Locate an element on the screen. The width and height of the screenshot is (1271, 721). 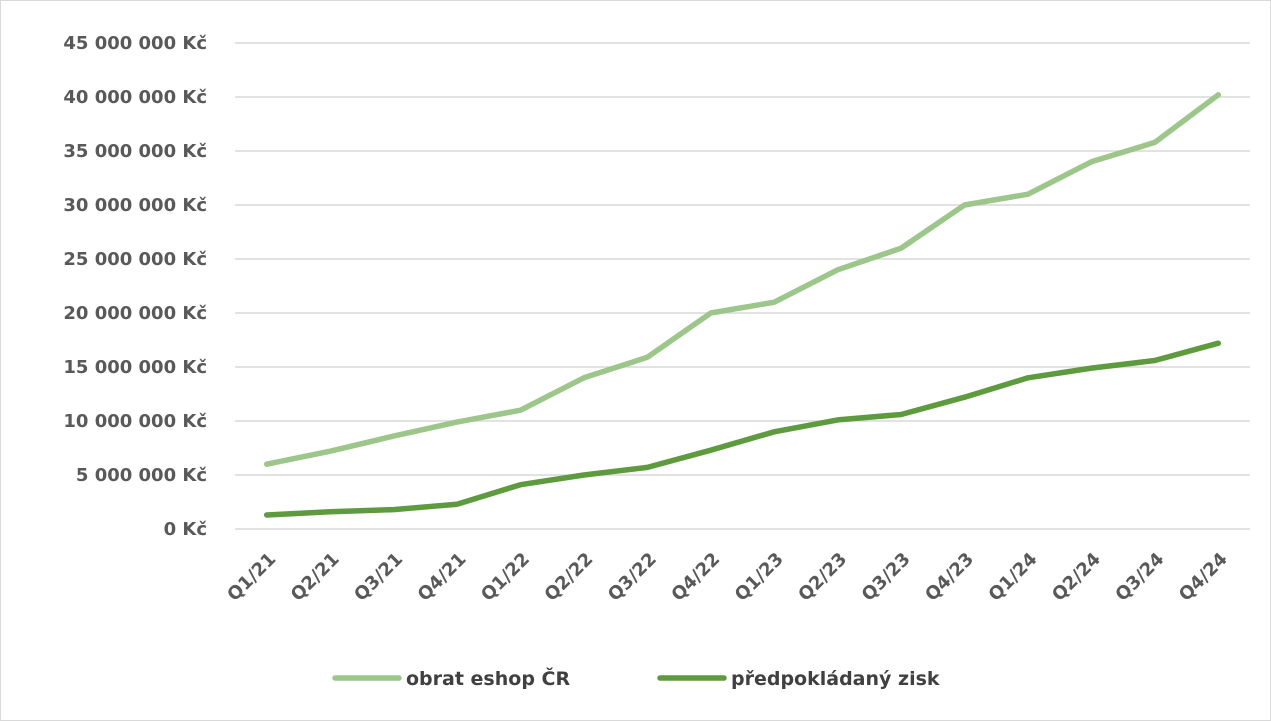
legend-label: předpokládaný zisk is located at coordinates (835, 679).